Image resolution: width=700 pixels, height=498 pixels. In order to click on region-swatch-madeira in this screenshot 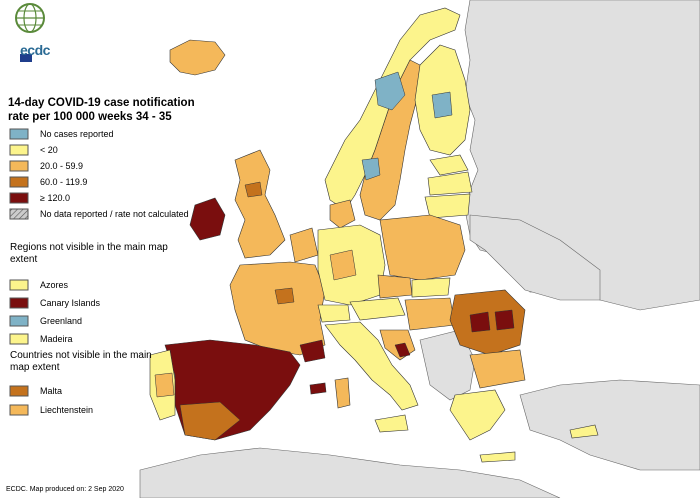, I will do `click(19, 339)`.